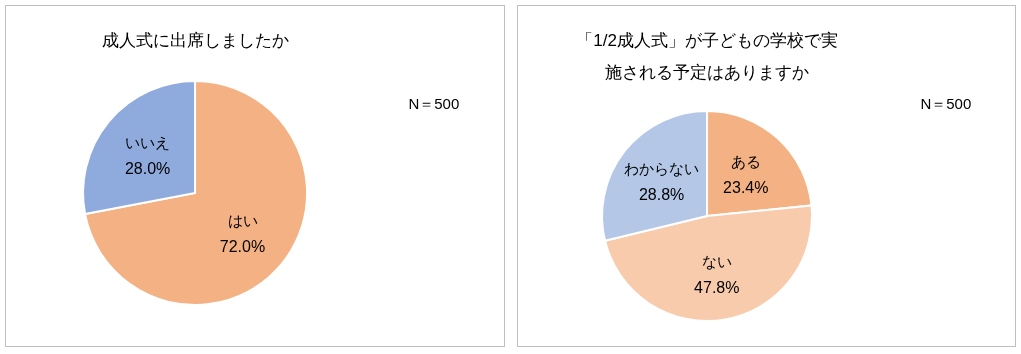 This screenshot has height=354, width=1021. What do you see at coordinates (195, 40) in the screenshot?
I see `chart-title: 成人式に出席しましたか` at bounding box center [195, 40].